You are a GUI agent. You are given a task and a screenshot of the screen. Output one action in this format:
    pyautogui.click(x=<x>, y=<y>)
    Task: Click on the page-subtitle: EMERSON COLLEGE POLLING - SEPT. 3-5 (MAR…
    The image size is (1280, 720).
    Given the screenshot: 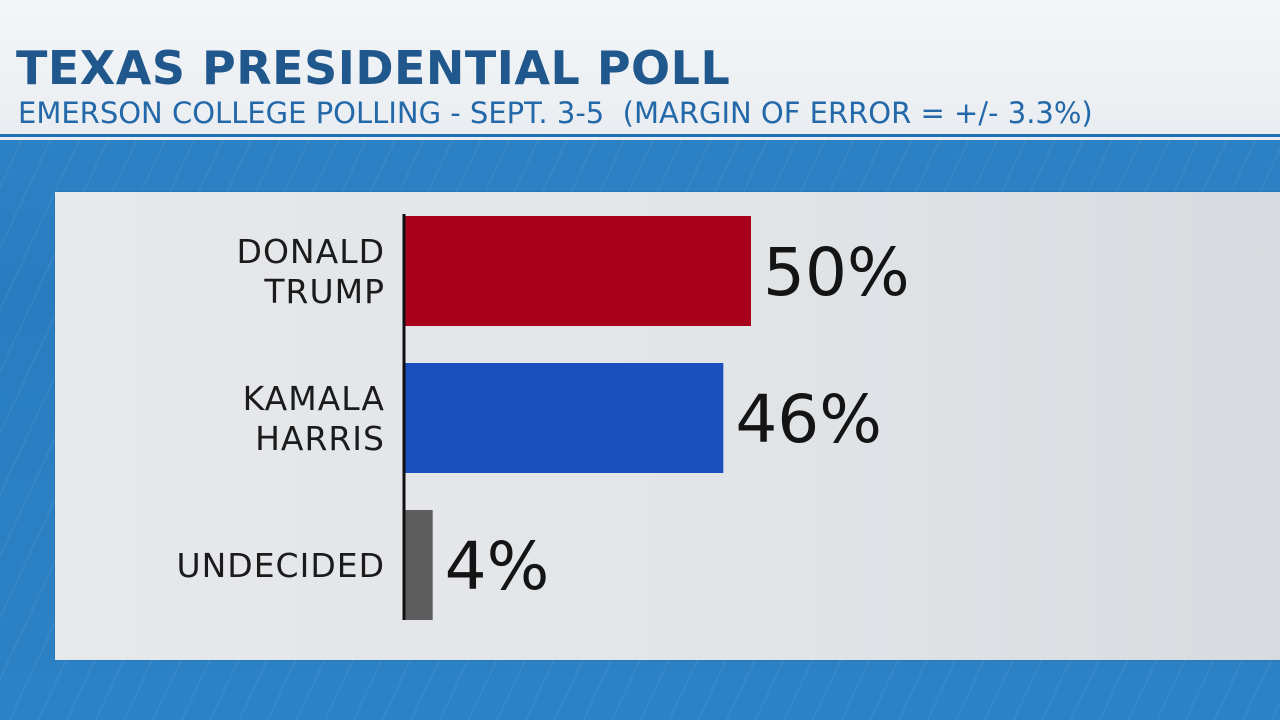 What is the action you would take?
    pyautogui.click(x=555, y=113)
    